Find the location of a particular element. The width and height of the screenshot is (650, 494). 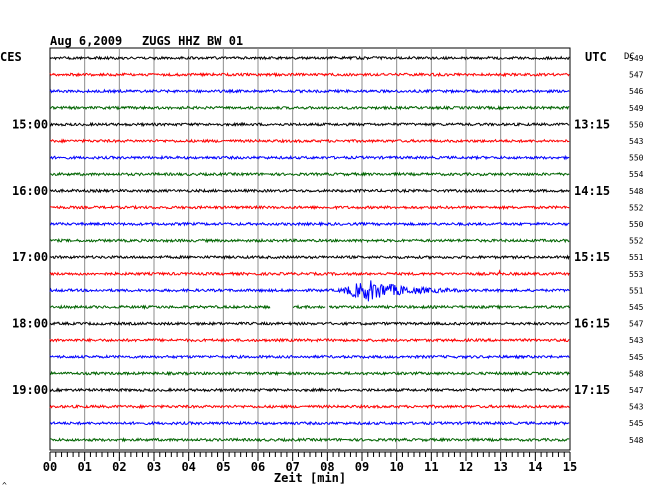

x-tick-label: 09 is located at coordinates (362, 467).